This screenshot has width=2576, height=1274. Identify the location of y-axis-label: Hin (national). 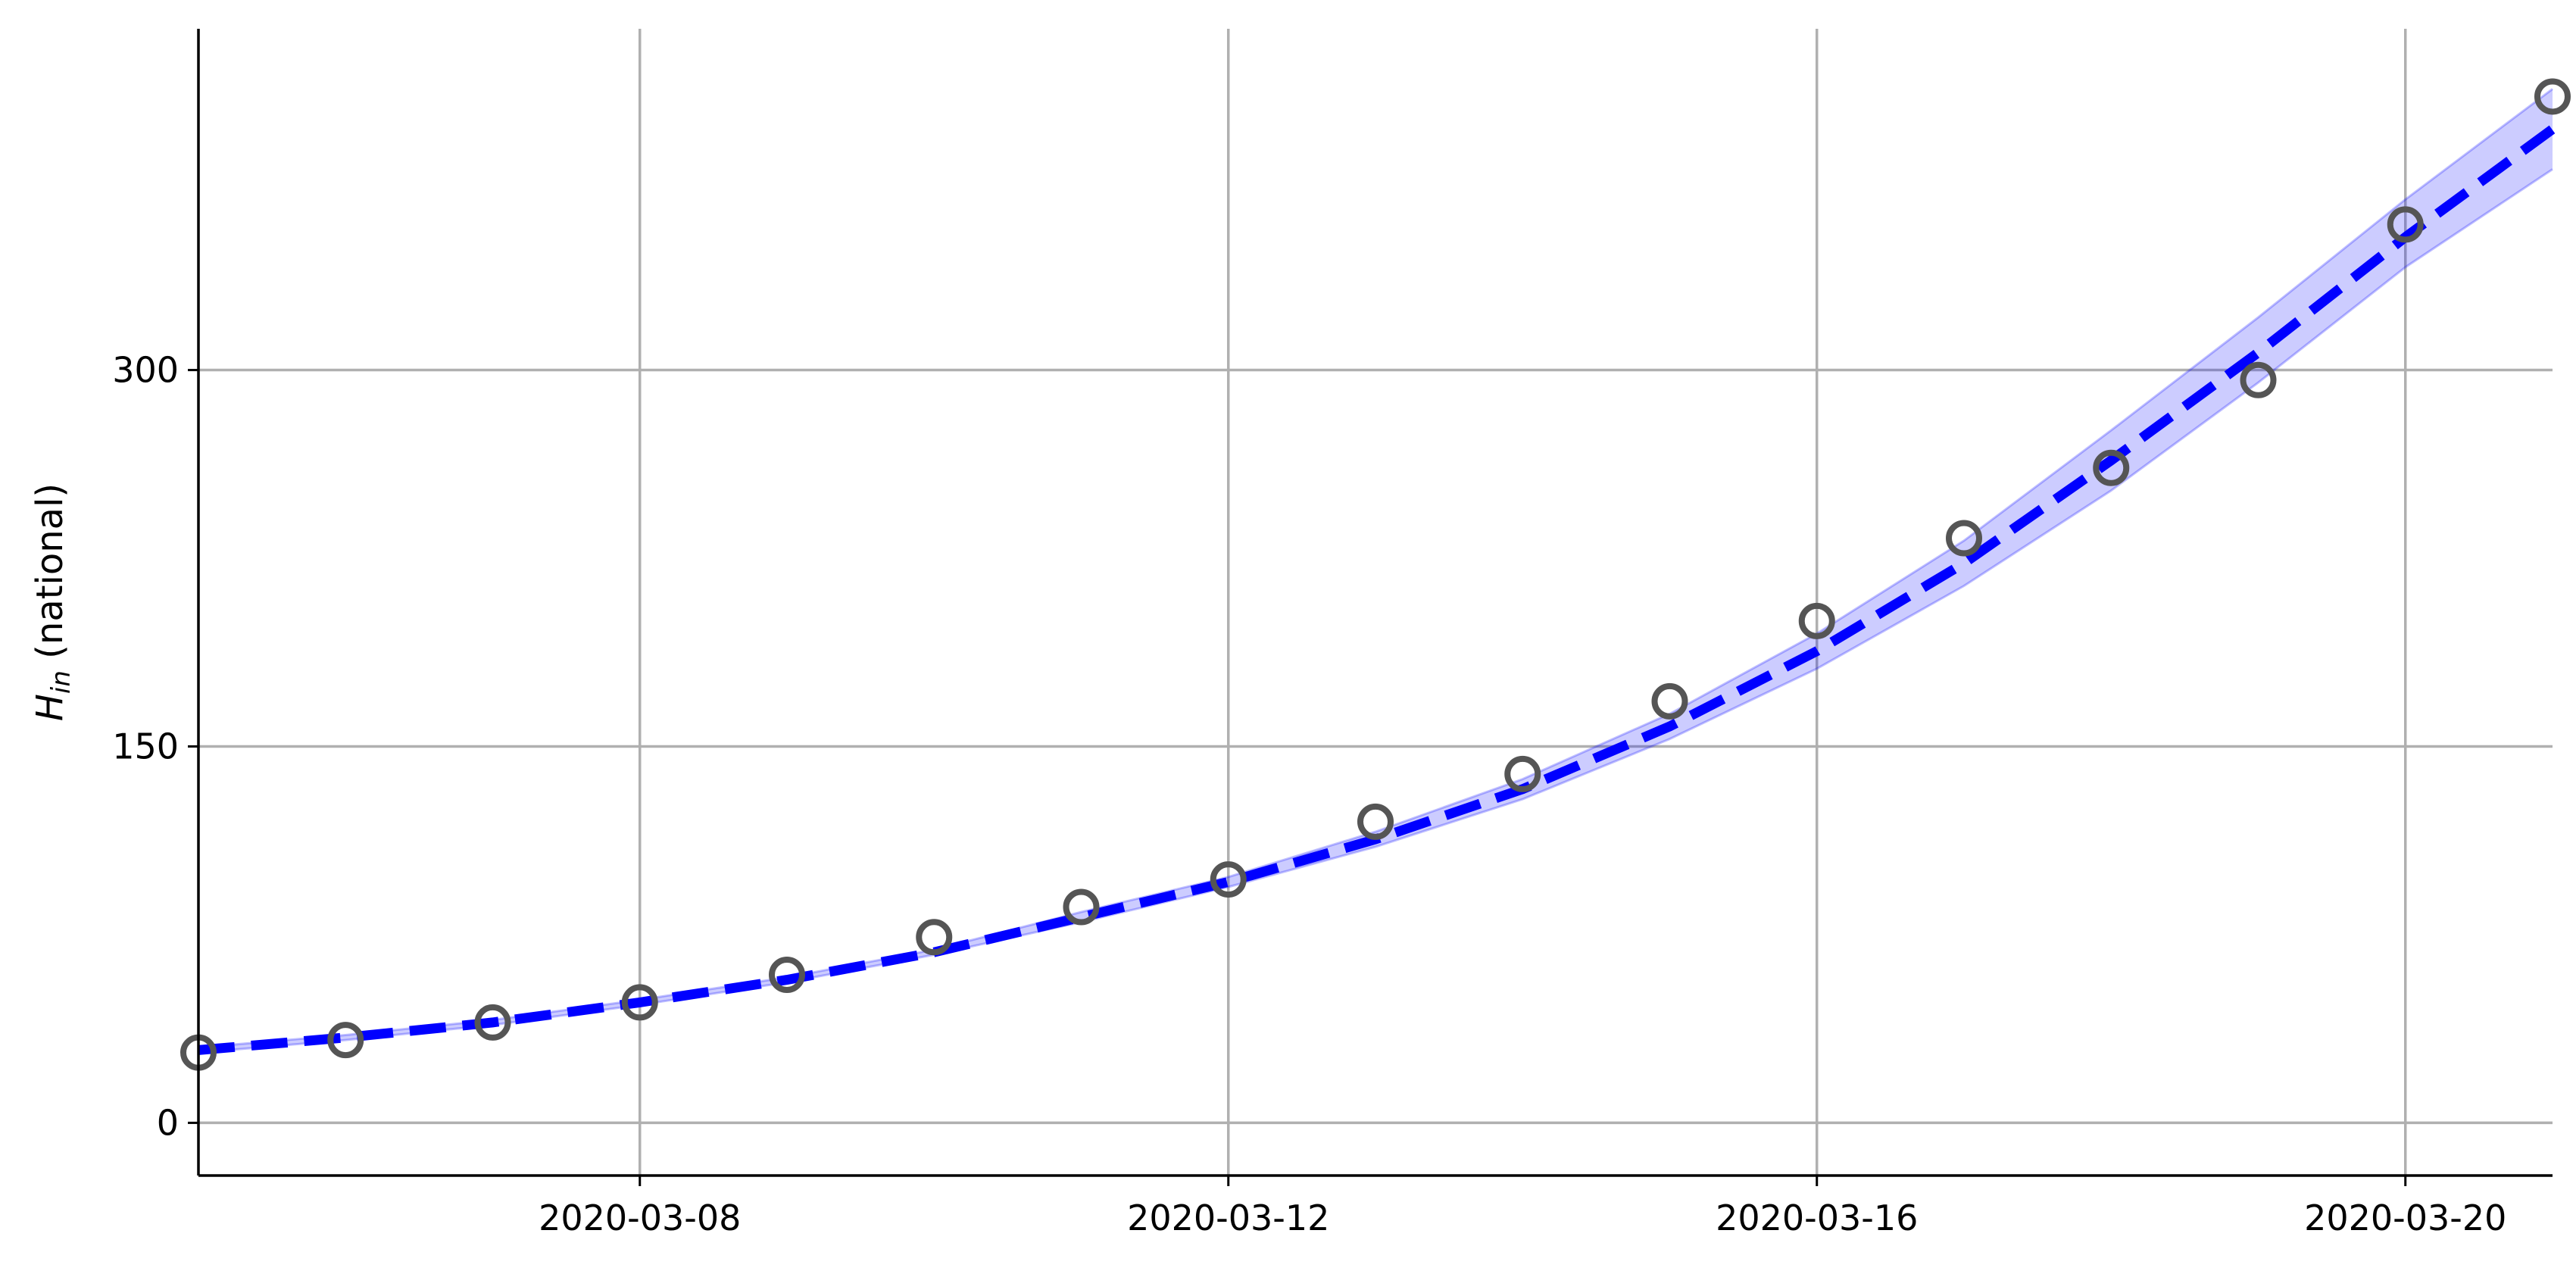
(52, 602).